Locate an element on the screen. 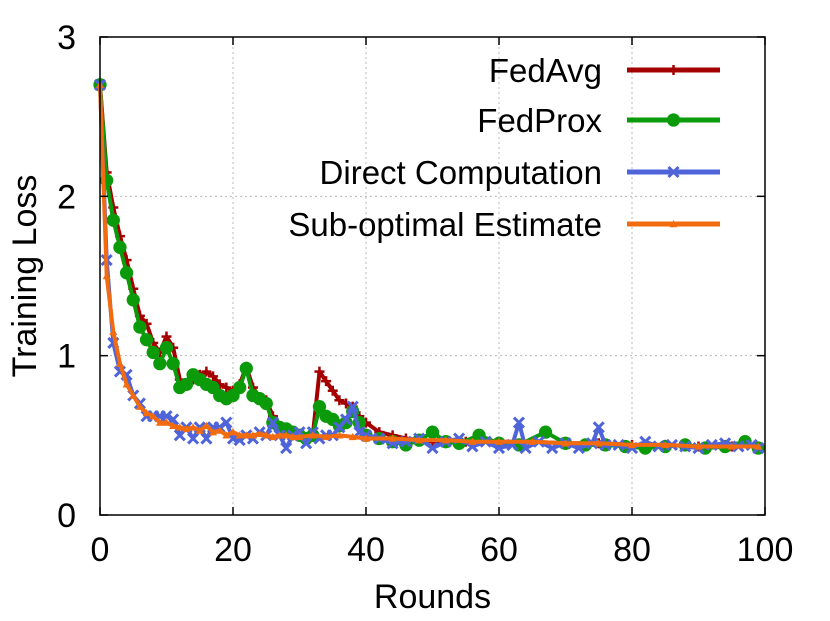 This screenshot has height=621, width=830. legend-item: Direct Computation is located at coordinates (520, 172).